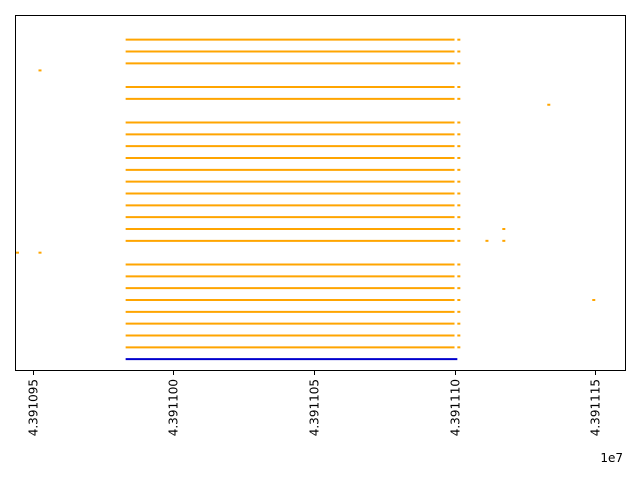  Describe the element at coordinates (456, 407) in the screenshot. I see `x-tick-label: 4.391110` at that location.